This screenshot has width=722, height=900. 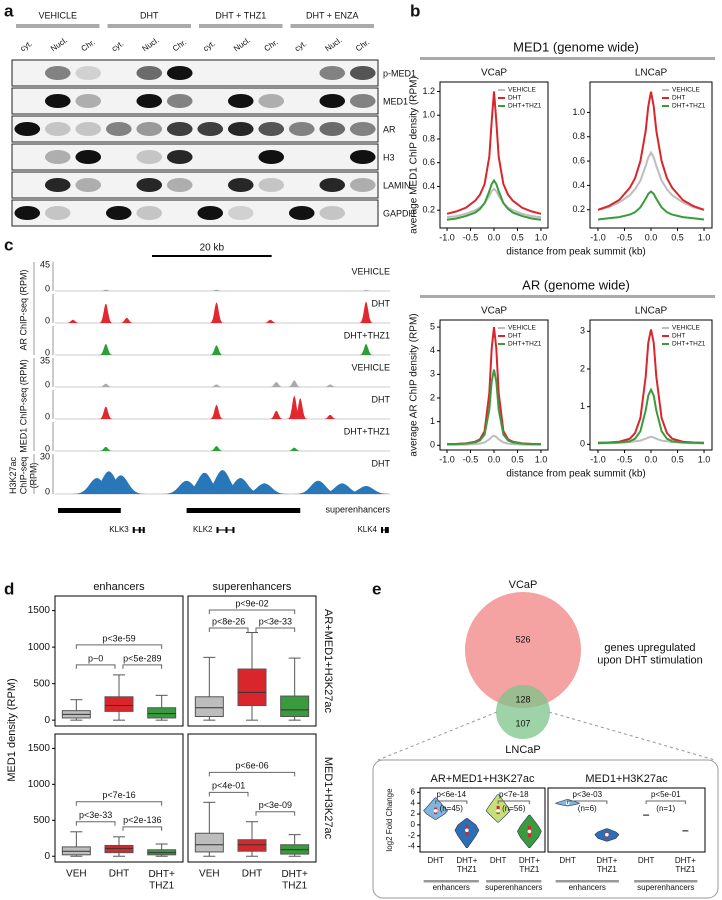 I want to click on track-label: DHT, so click(x=381, y=303).